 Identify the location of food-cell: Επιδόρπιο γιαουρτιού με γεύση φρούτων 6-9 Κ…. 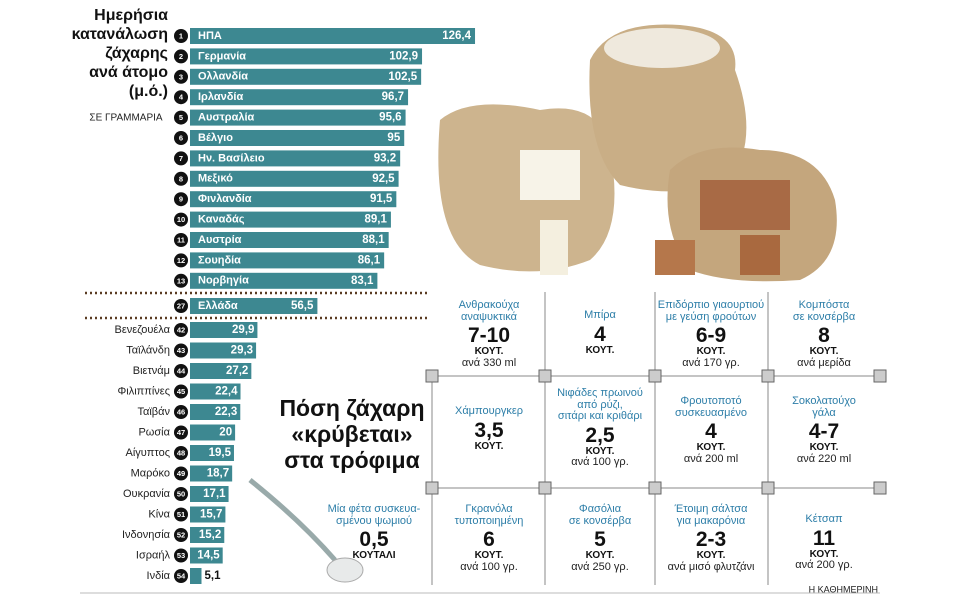
(711, 334).